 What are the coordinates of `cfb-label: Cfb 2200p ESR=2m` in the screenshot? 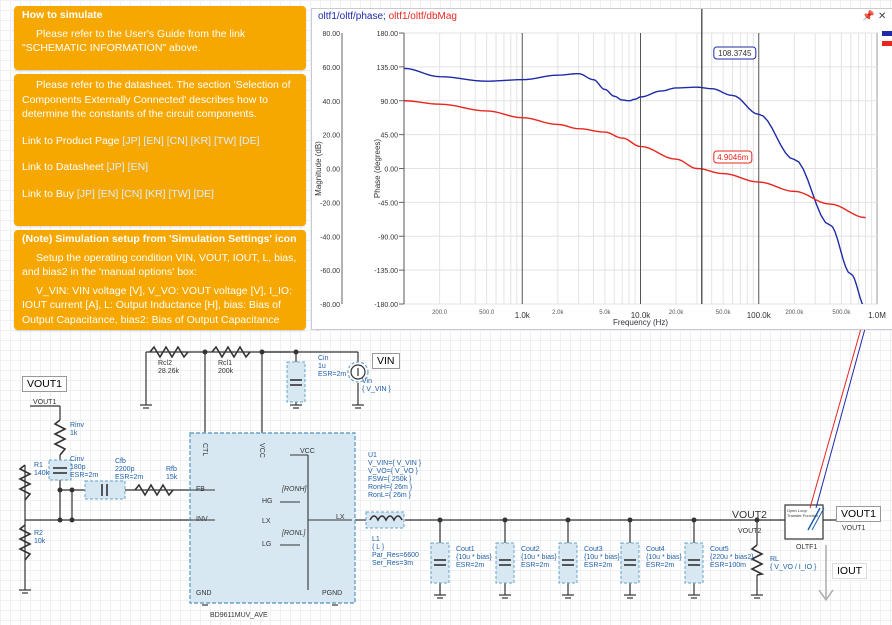 It's located at (129, 469).